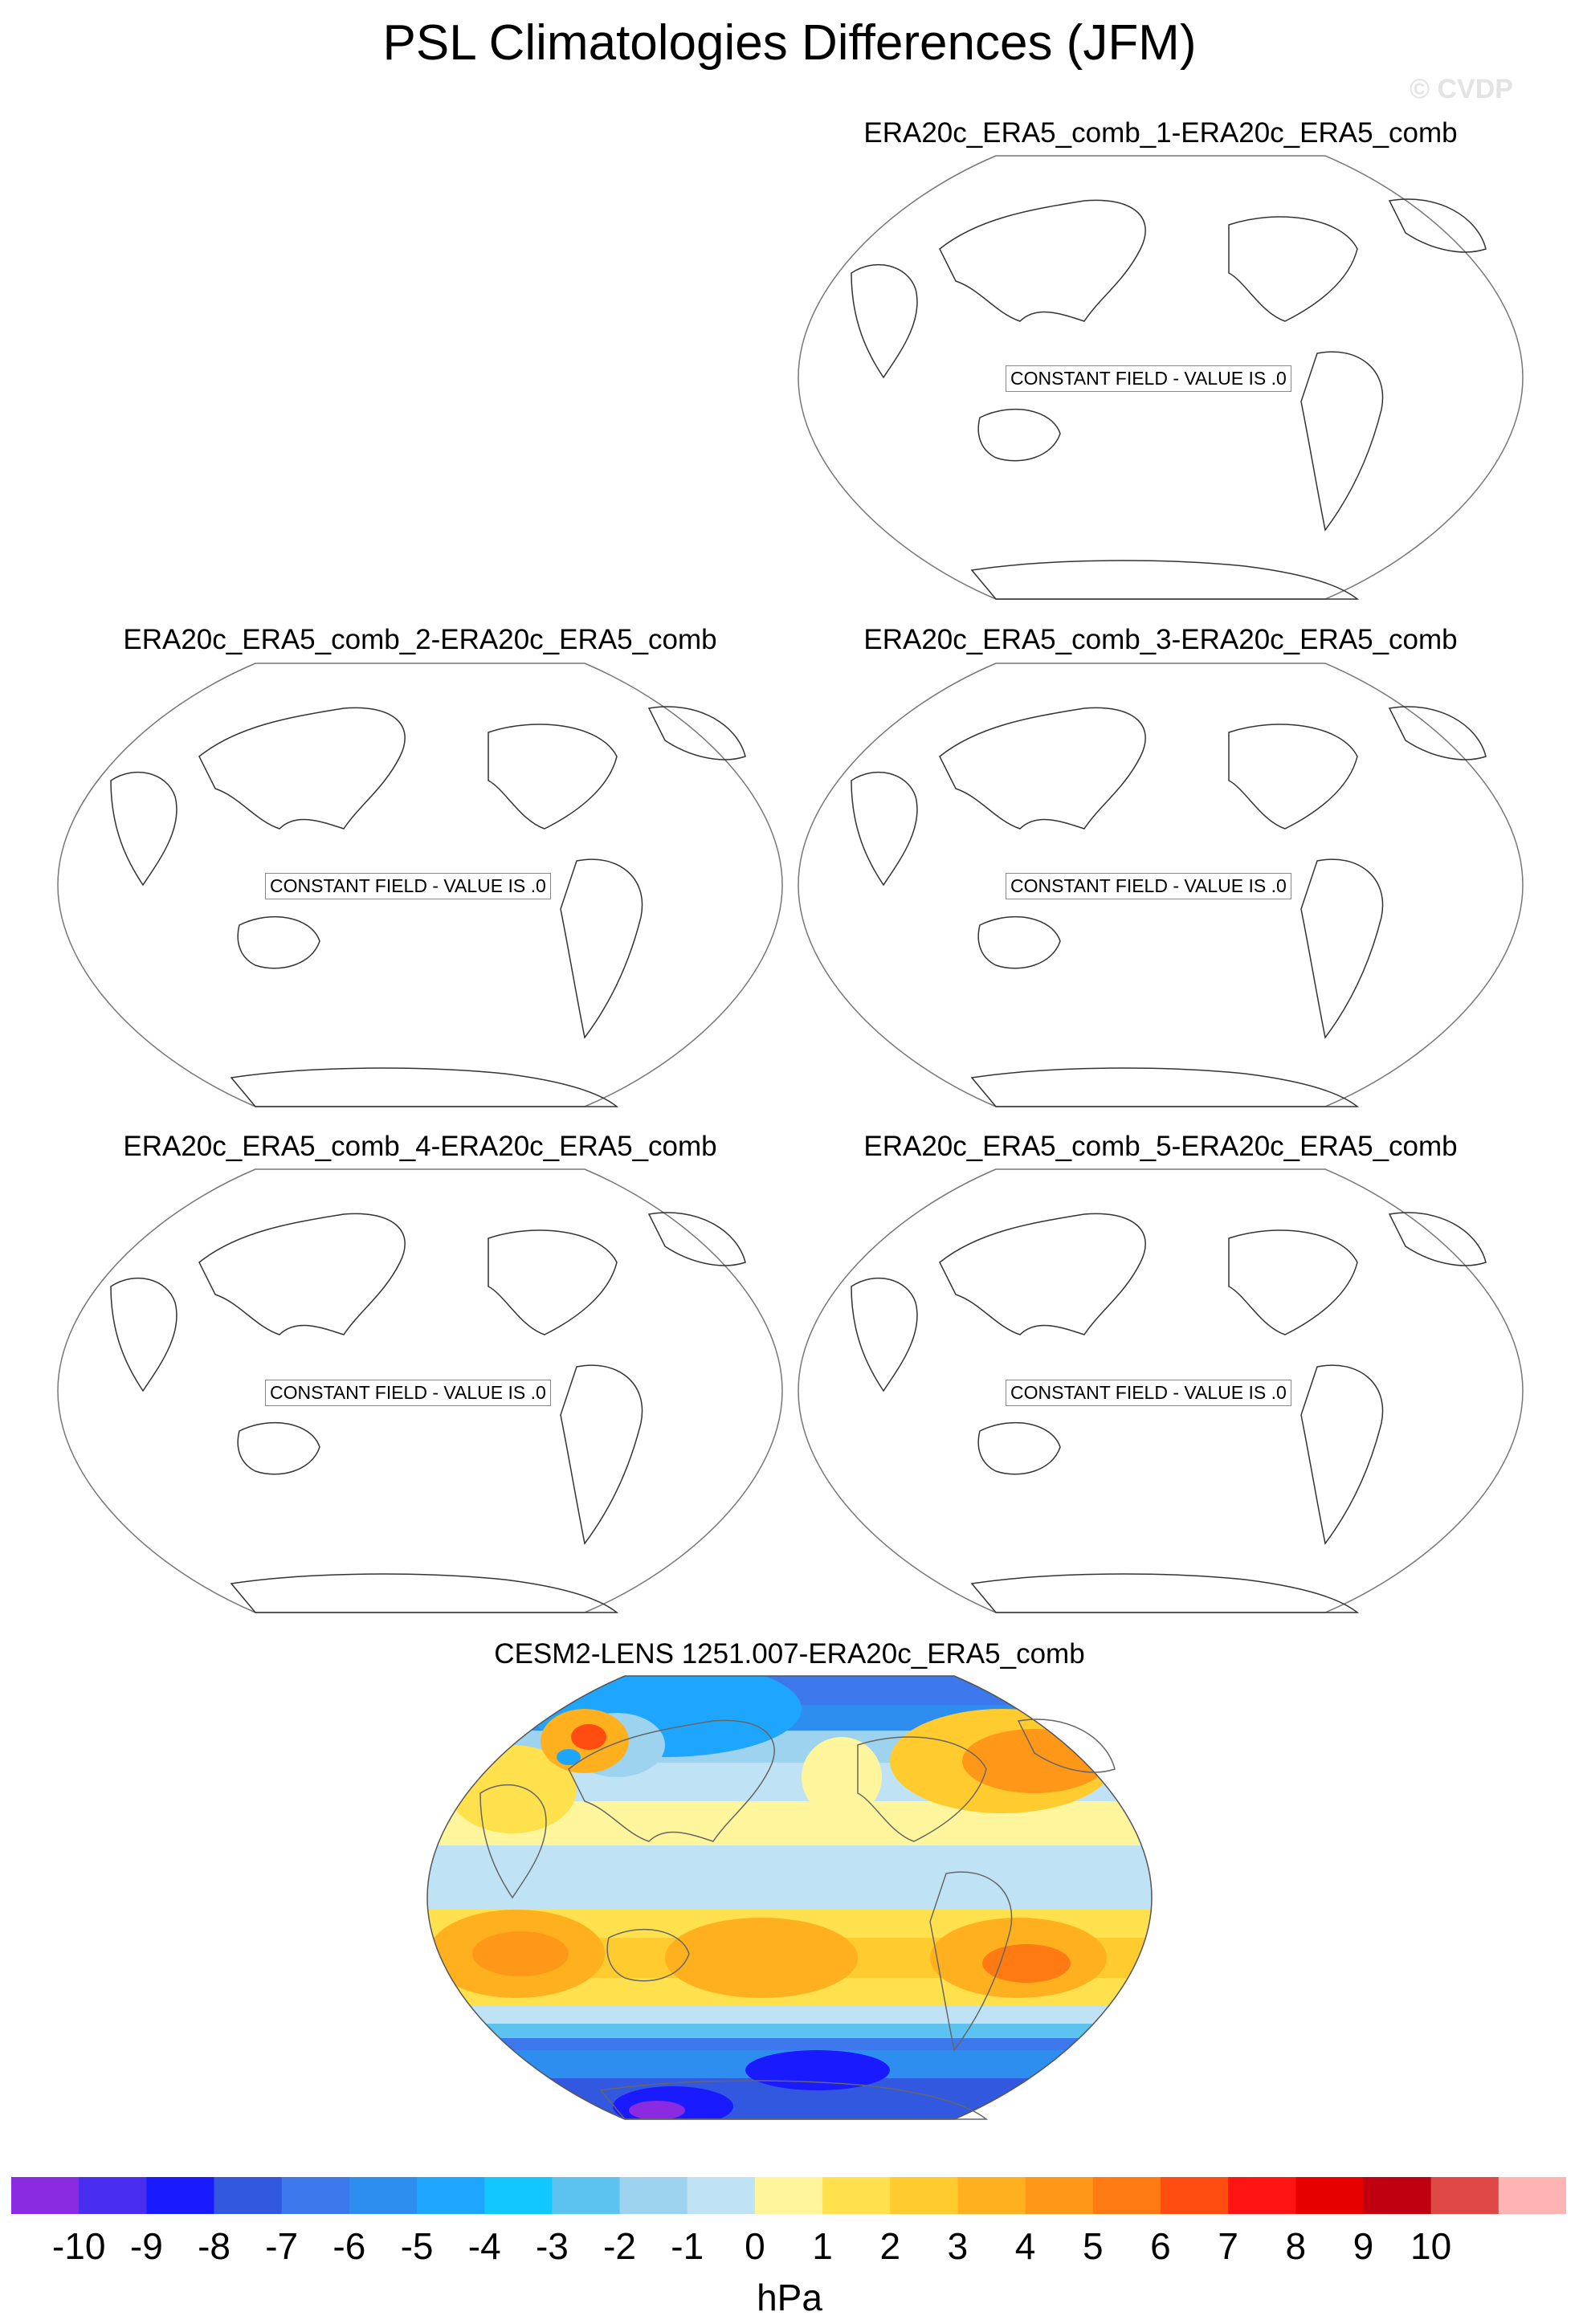  I want to click on colorbar, so click(788, 2195).